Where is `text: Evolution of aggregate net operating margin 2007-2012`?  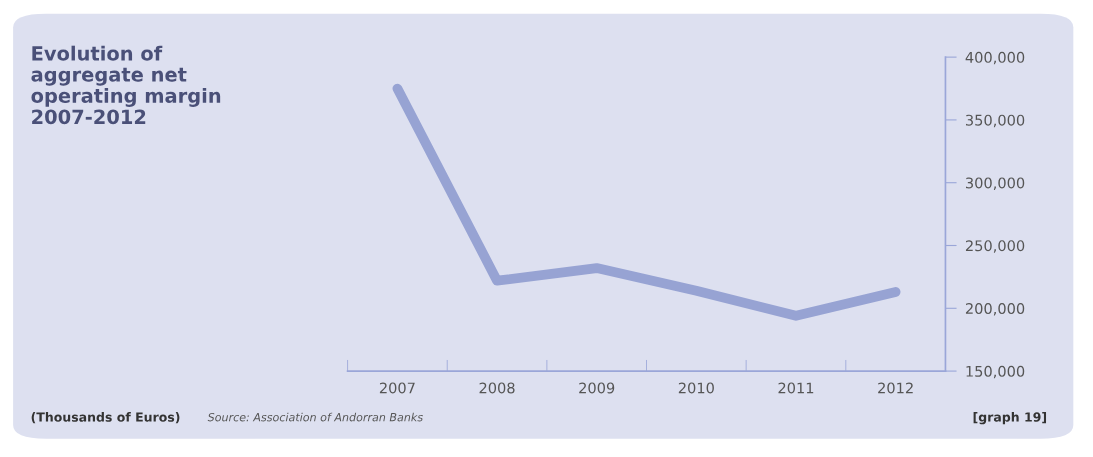 text: Evolution of aggregate net operating margin 2007-2012 is located at coordinates (126, 85).